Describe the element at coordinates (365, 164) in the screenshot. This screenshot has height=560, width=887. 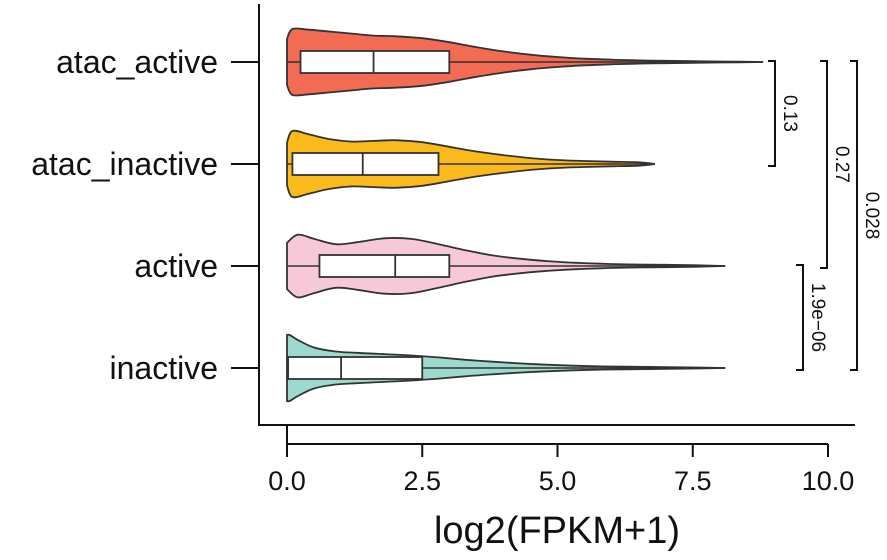
I see `box-atac-inactive` at that location.